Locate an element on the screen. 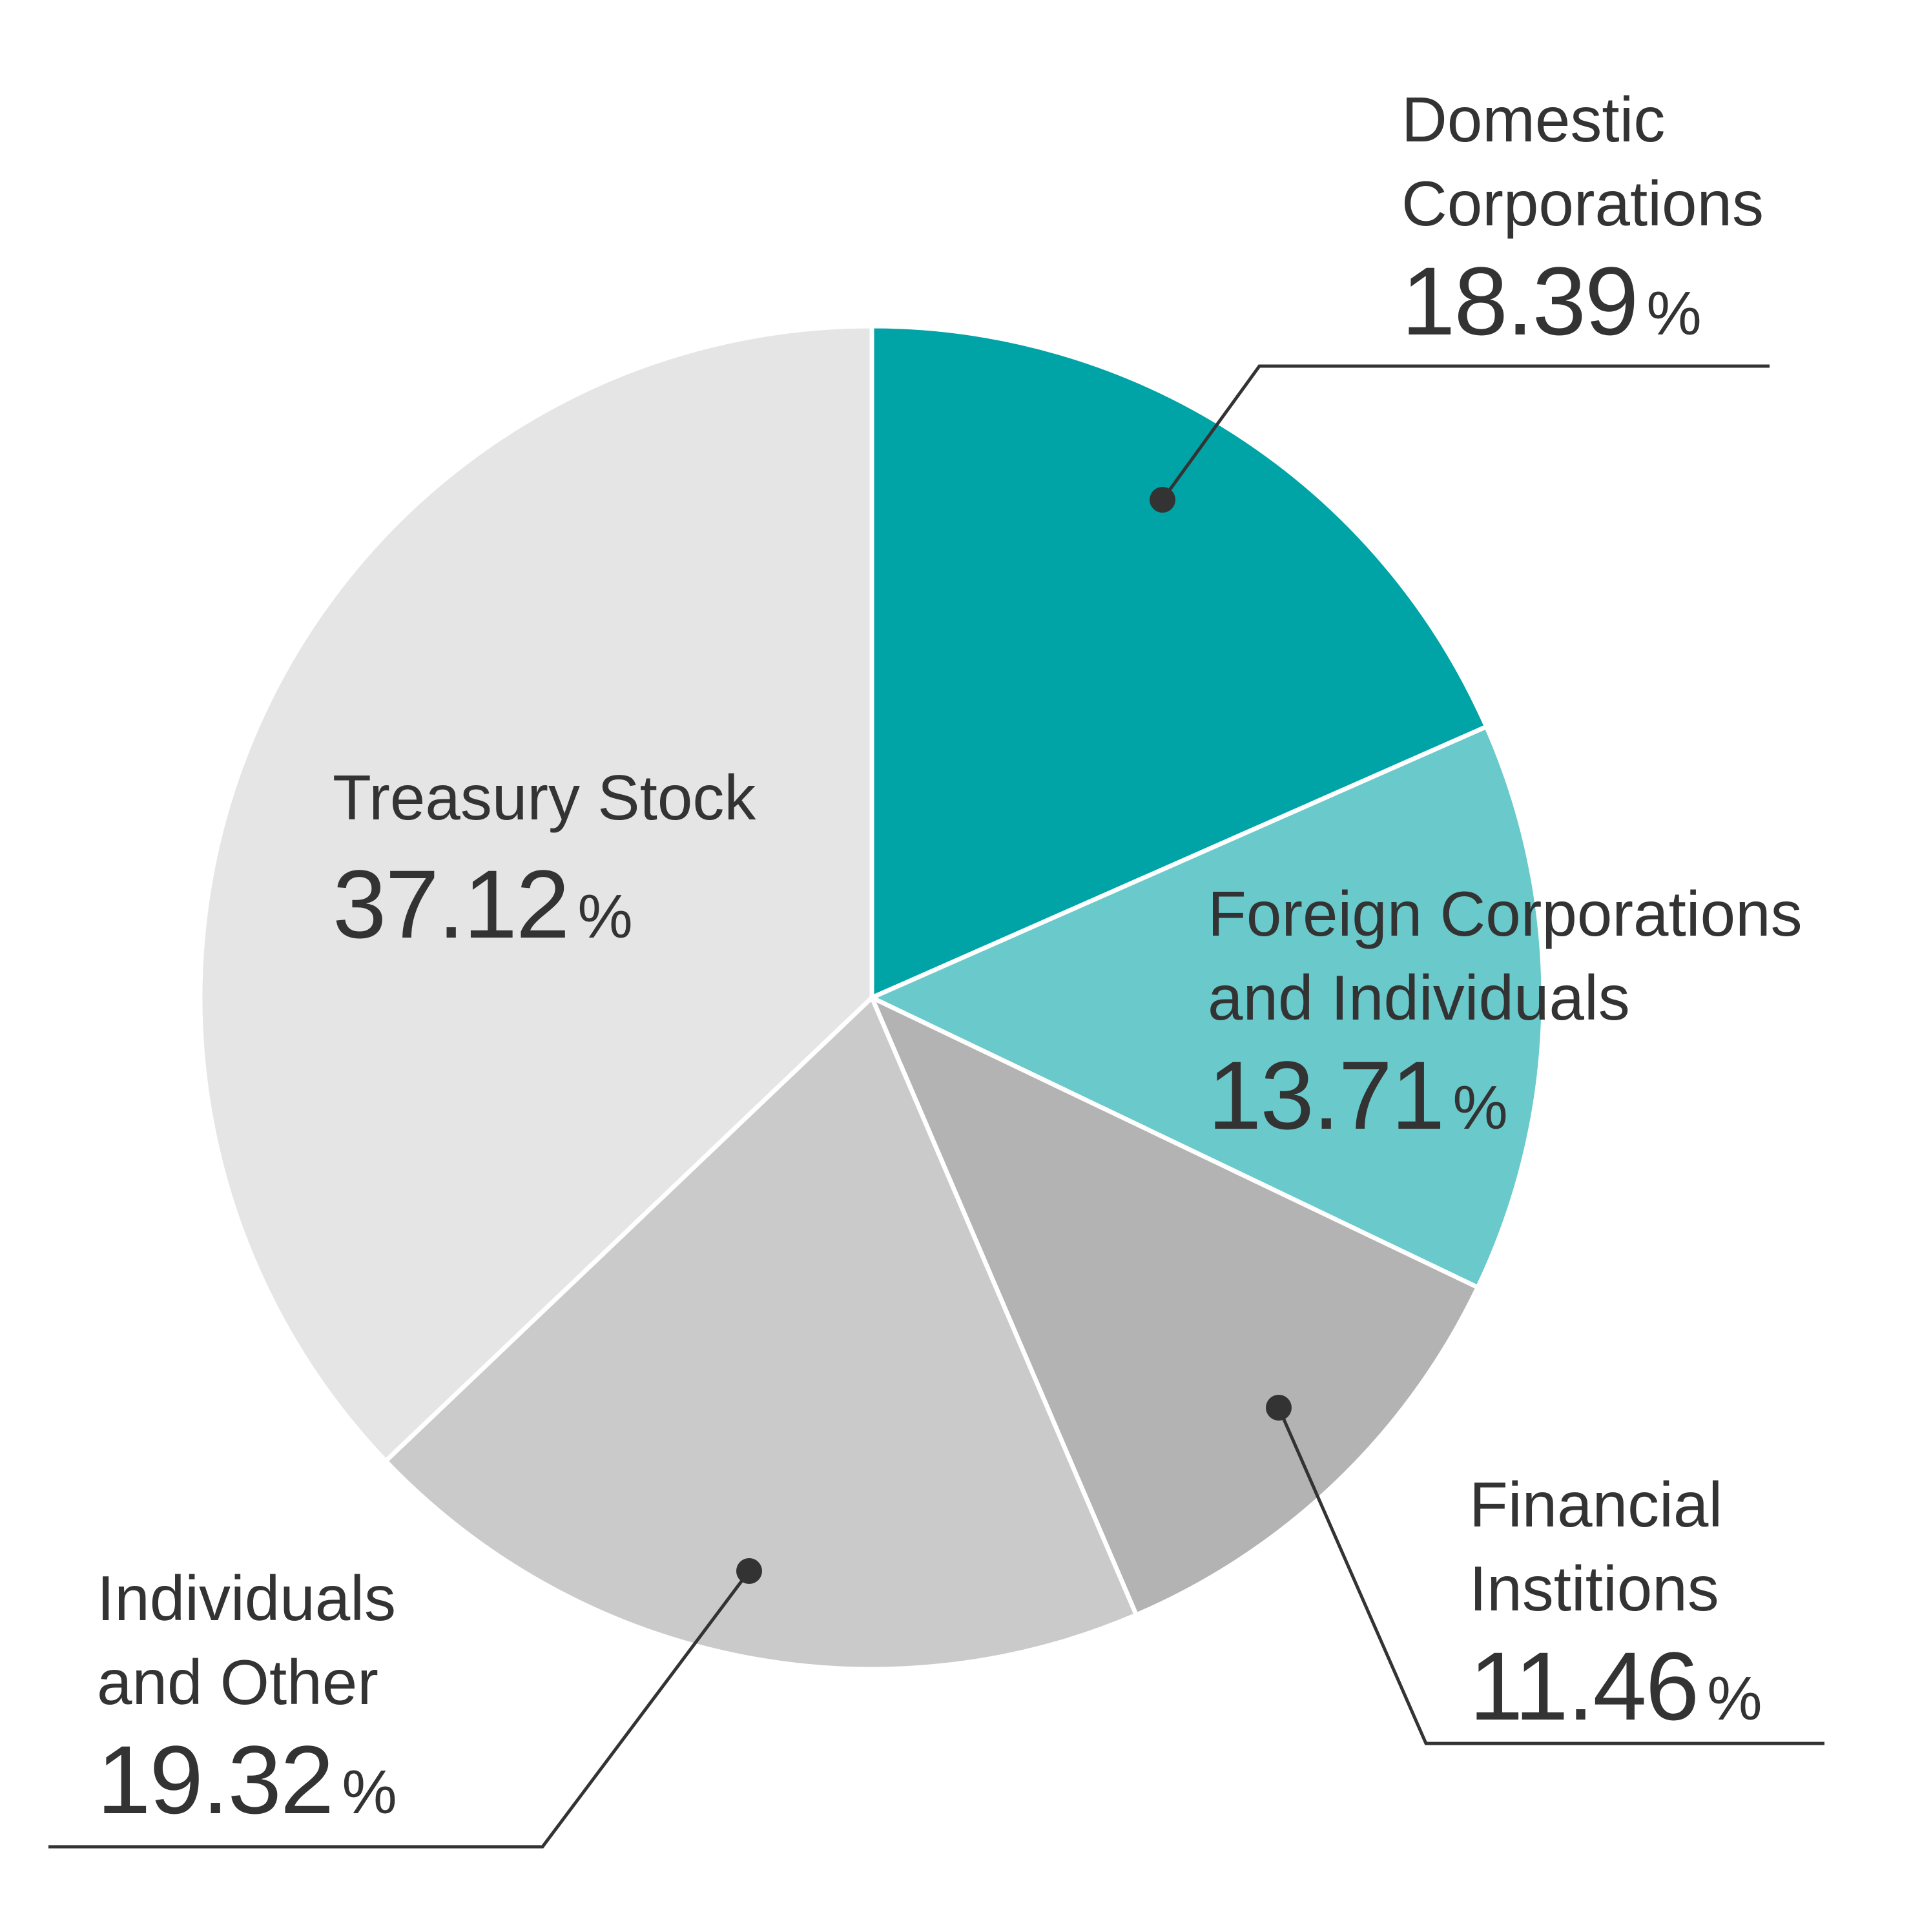 The height and width of the screenshot is (1932, 1911). pie-slice-foreign is located at coordinates (1207, 1007).